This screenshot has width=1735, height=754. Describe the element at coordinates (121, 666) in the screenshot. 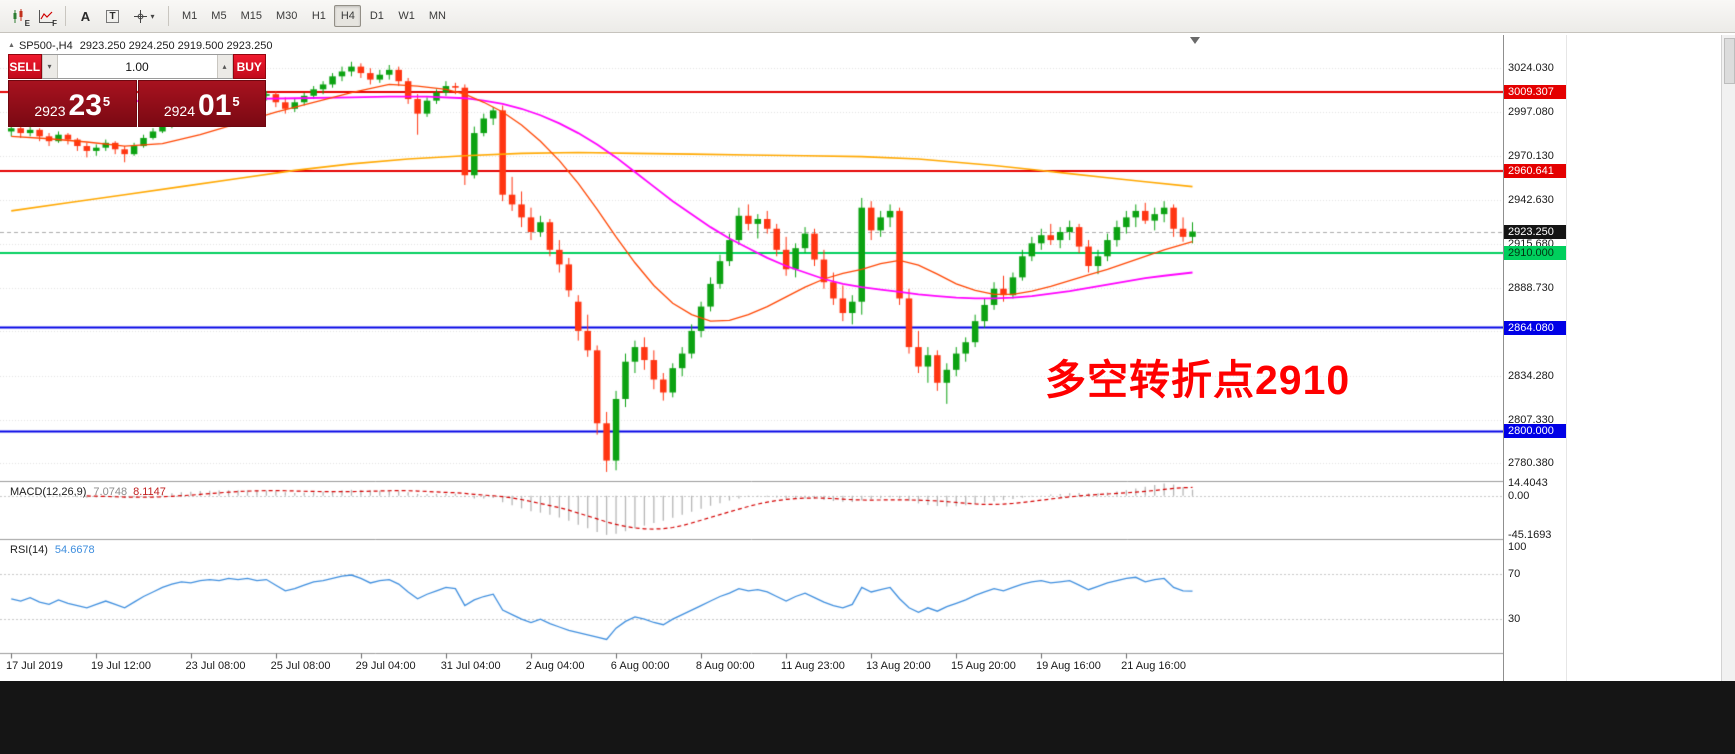

I see `time-axis-label: 19 Jul 12:00` at that location.